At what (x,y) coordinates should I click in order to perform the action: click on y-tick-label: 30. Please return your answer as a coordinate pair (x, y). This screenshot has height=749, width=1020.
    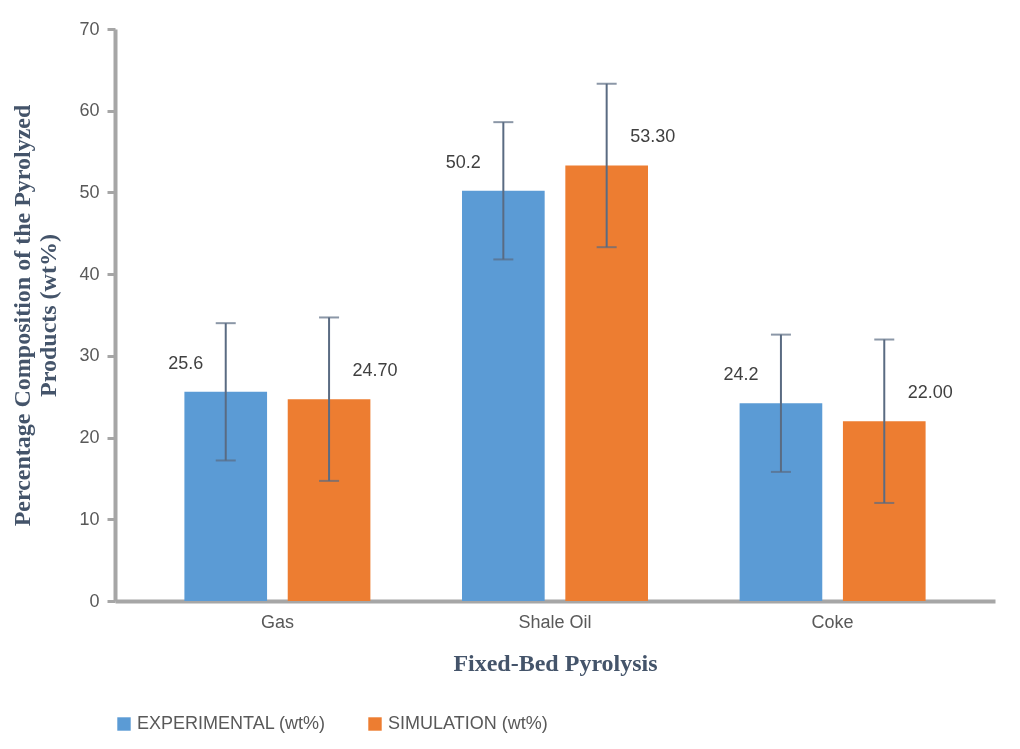
    Looking at the image, I should click on (89, 355).